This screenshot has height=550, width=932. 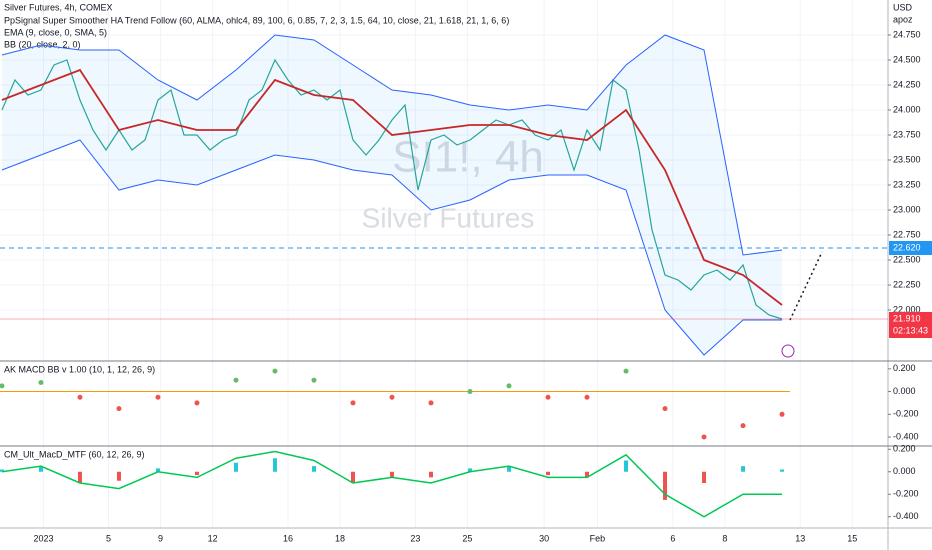 I want to click on x-tick-label: 16, so click(x=288, y=538).